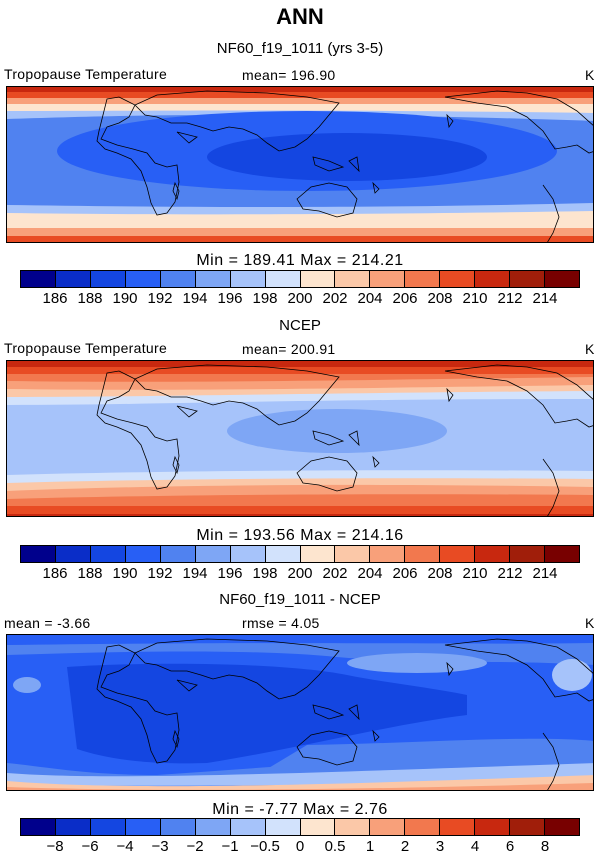  I want to click on panel1-mean-label: mean= 196.90, so click(289, 75).